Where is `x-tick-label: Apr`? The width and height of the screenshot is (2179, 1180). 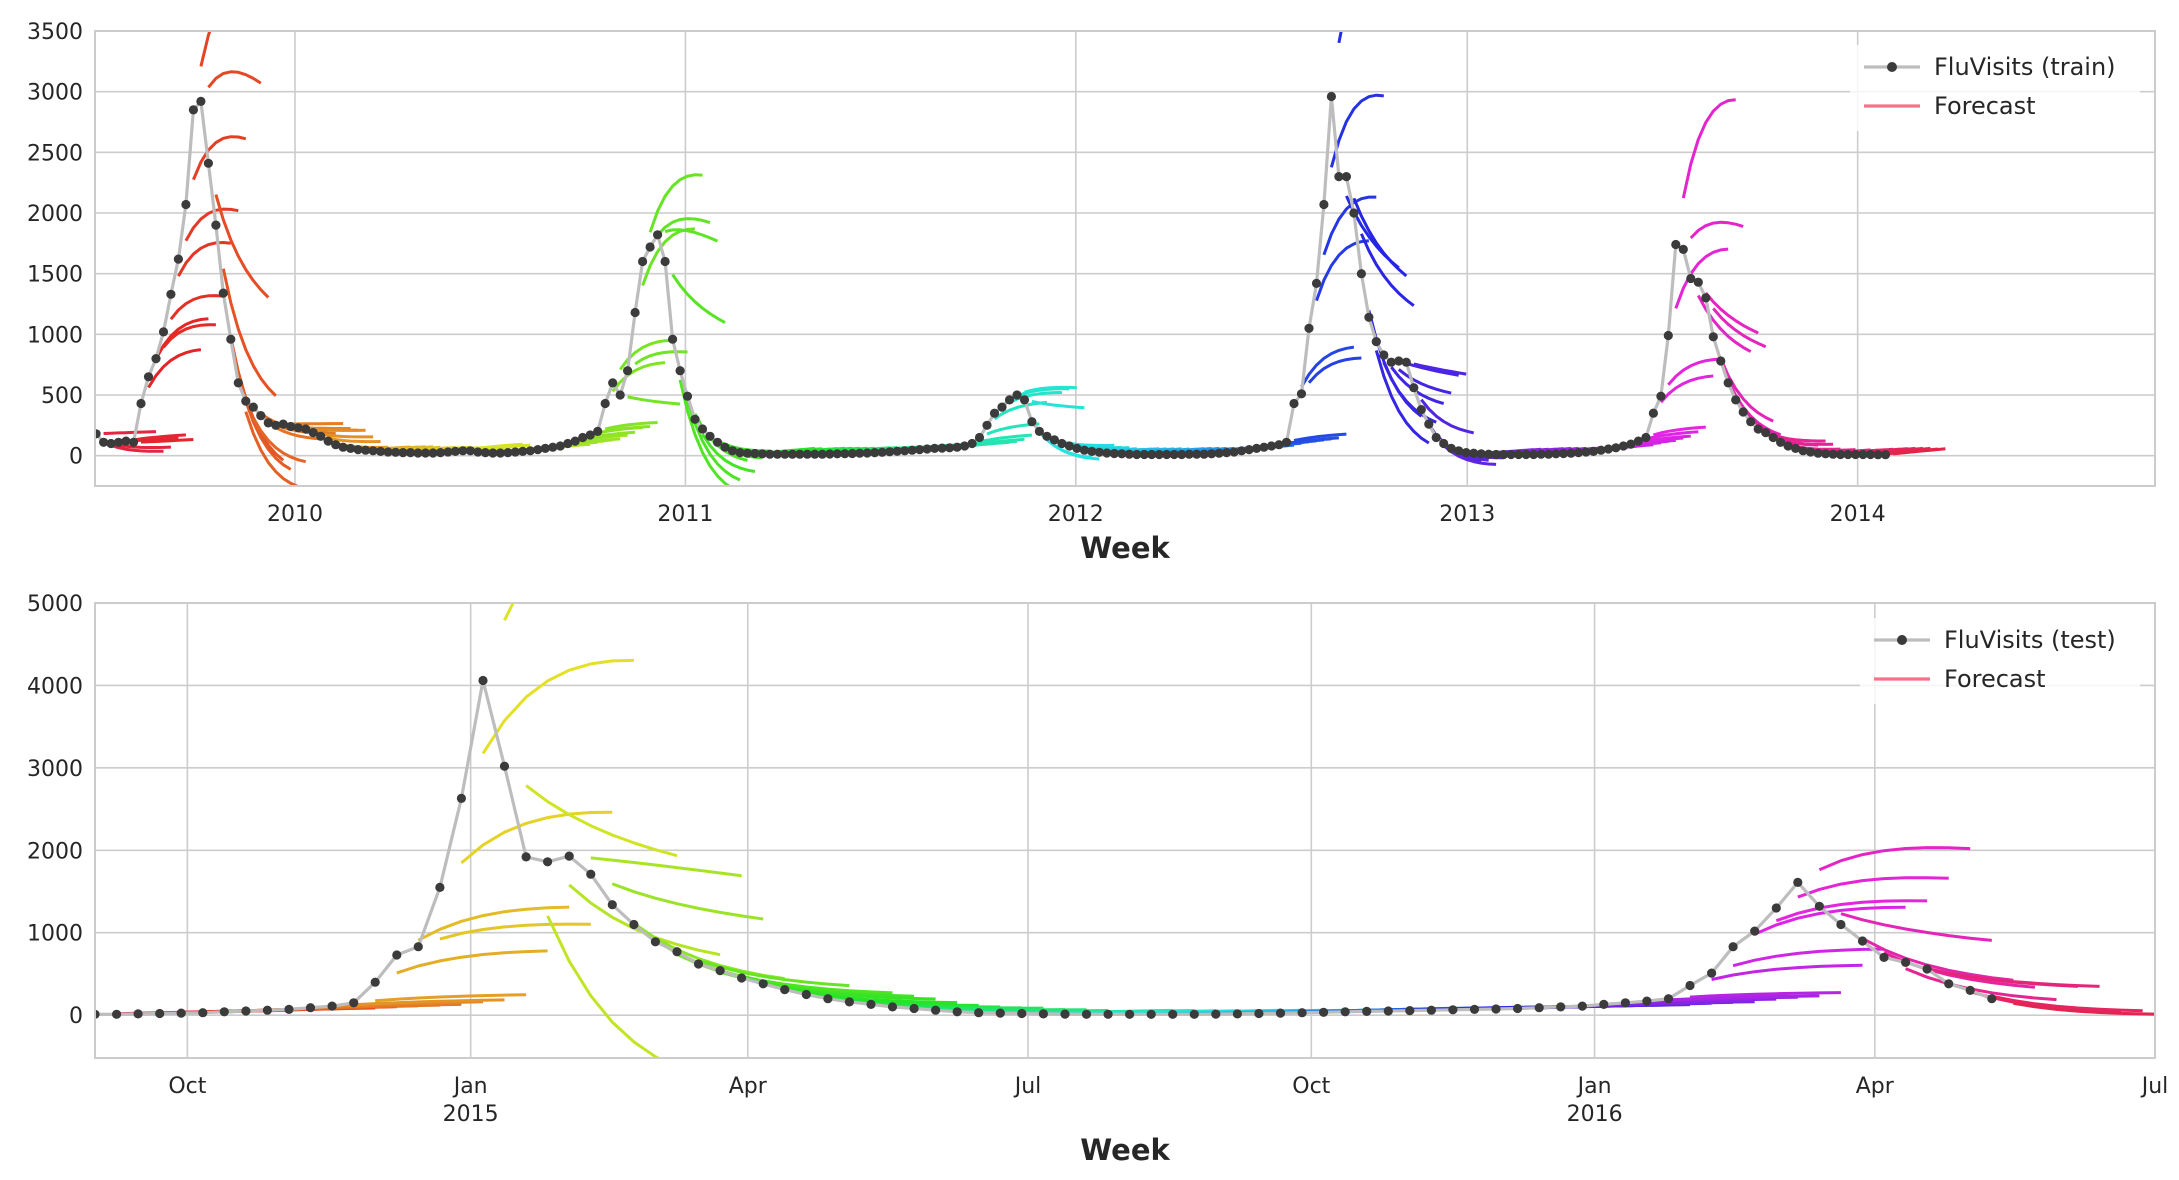
x-tick-label: Apr is located at coordinates (748, 1086).